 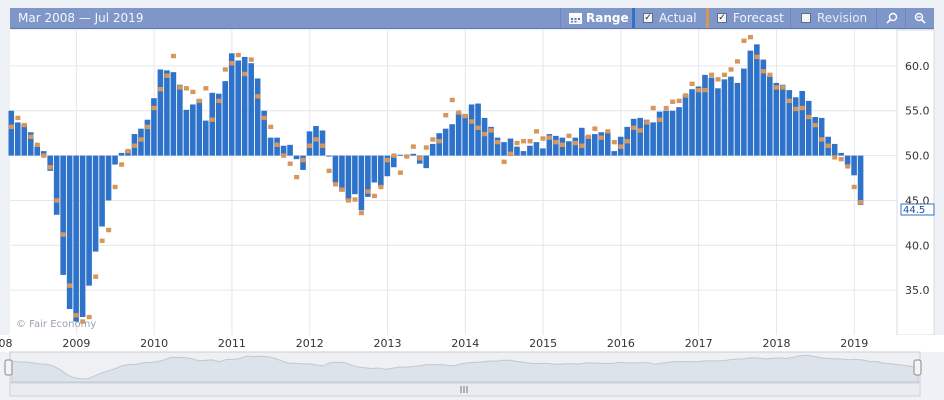 I want to click on forecast-checkbox: ✓, so click(x=722, y=18).